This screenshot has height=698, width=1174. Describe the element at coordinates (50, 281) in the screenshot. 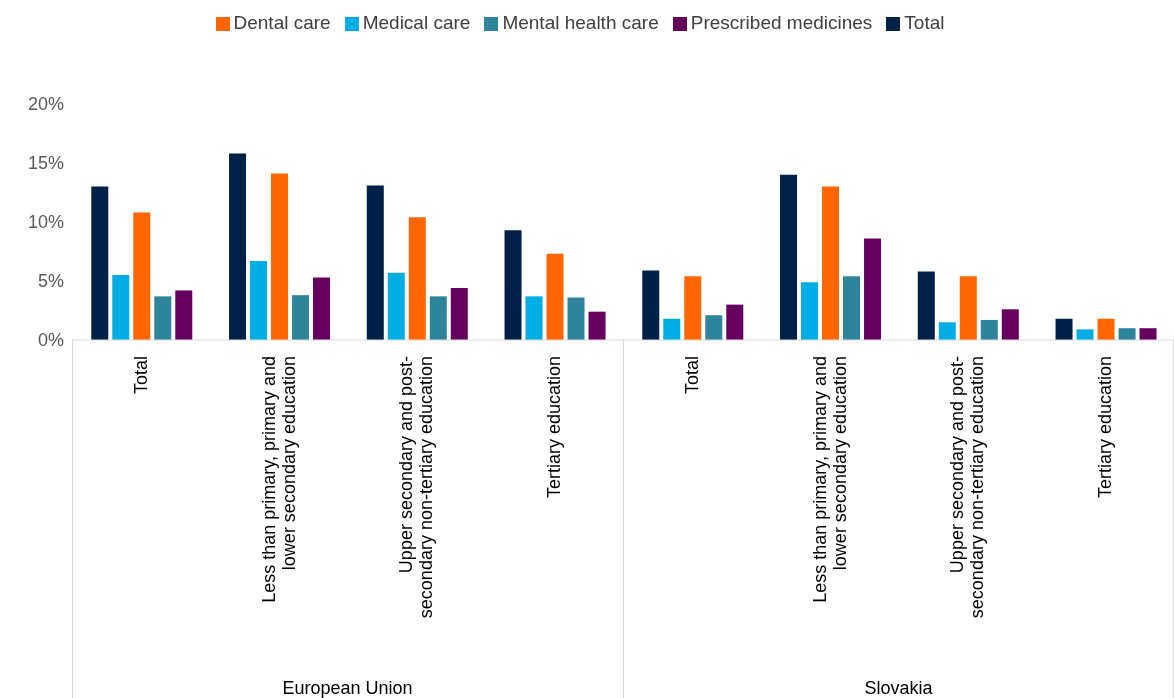

I see `y-tick-label: 5%` at that location.